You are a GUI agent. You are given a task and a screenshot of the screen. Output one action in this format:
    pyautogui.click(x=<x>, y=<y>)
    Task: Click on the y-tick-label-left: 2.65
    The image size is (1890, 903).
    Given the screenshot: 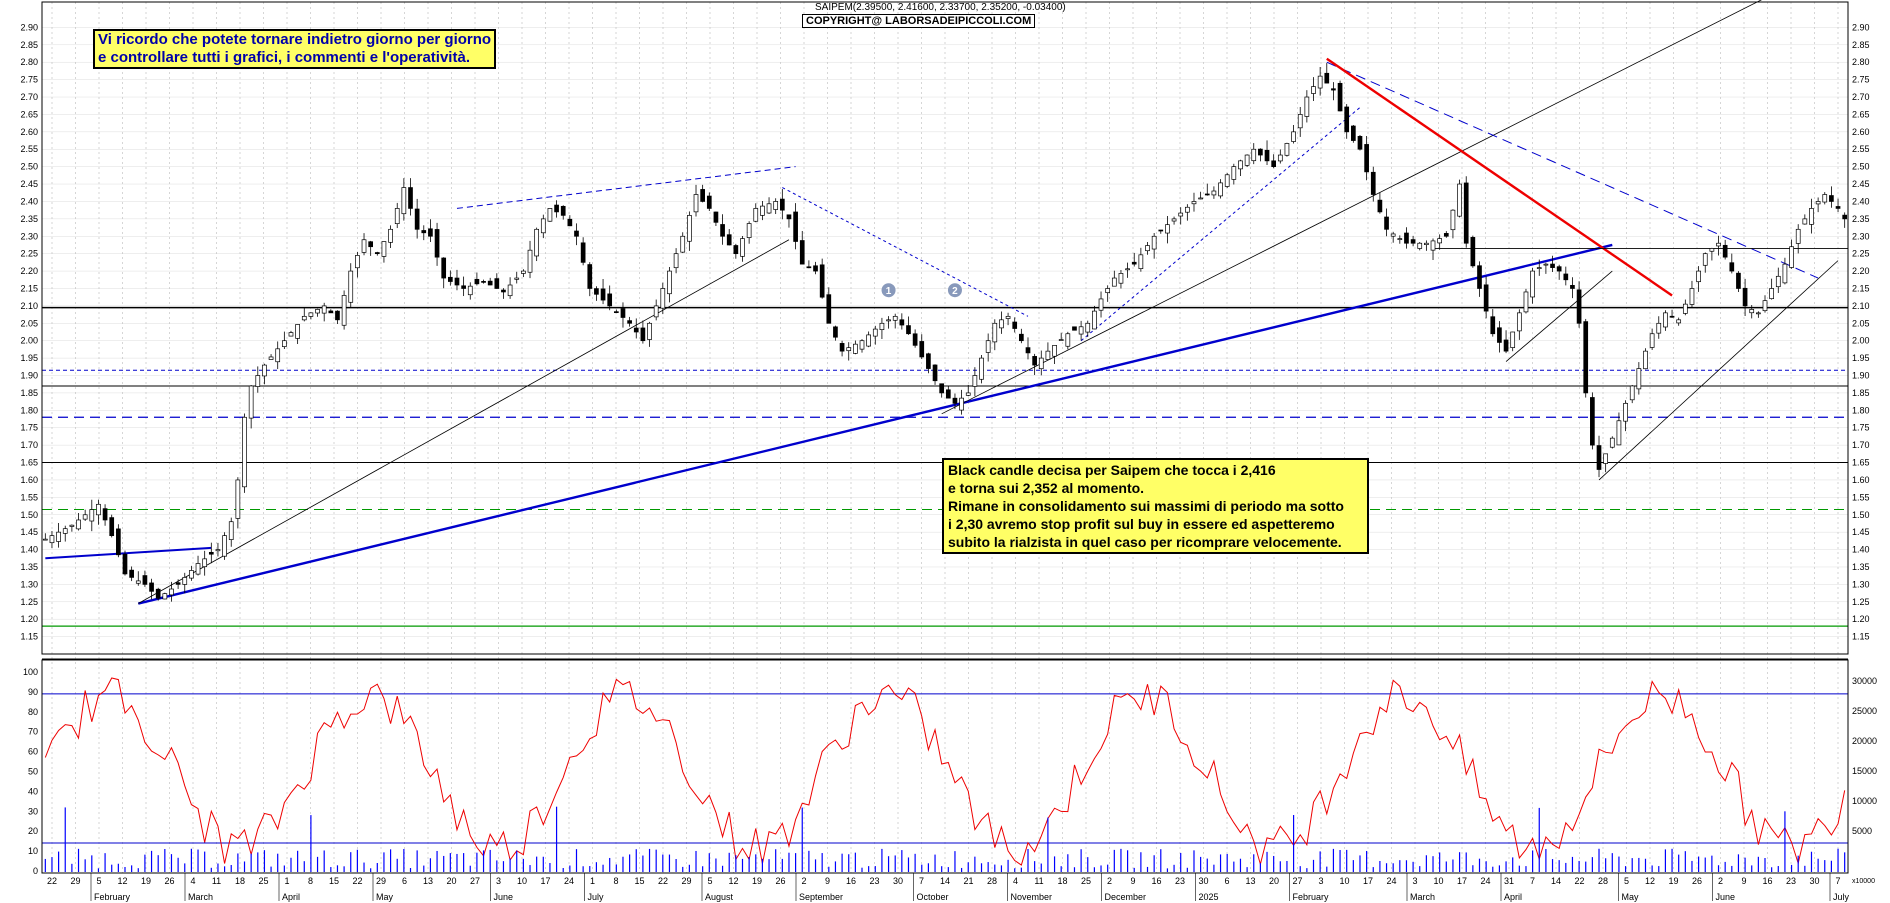 What is the action you would take?
    pyautogui.click(x=29, y=114)
    